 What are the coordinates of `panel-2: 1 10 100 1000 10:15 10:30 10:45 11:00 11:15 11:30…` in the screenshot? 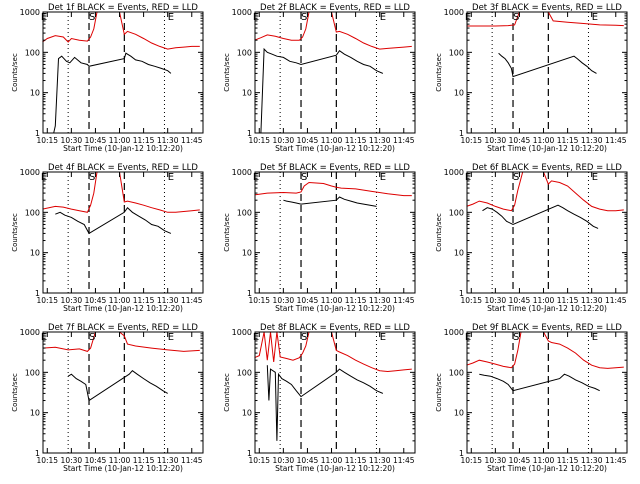 It's located at (319, 78).